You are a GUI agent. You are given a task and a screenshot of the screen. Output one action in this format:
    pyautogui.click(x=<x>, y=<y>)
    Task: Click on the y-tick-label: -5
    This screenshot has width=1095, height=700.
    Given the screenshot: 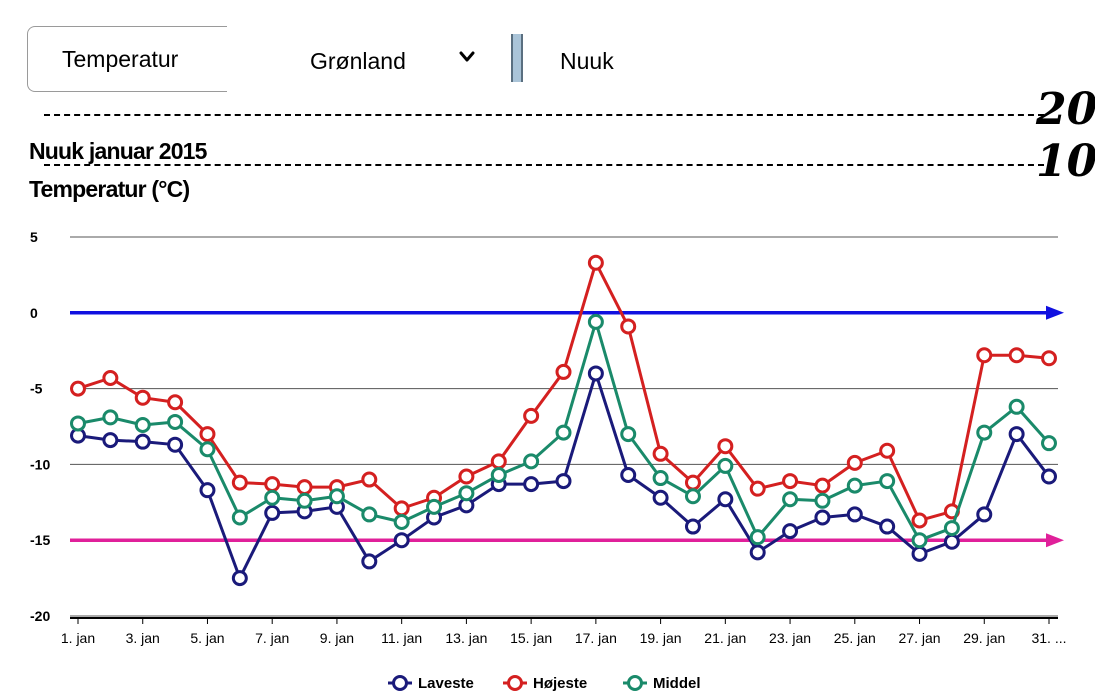 What is the action you would take?
    pyautogui.click(x=36, y=389)
    